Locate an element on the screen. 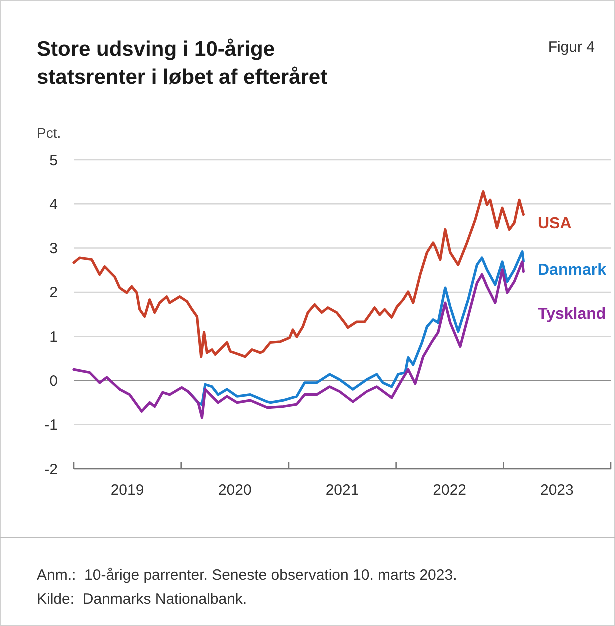 Image resolution: width=615 pixels, height=626 pixels. y-tick-label: -2 is located at coordinates (51, 469).